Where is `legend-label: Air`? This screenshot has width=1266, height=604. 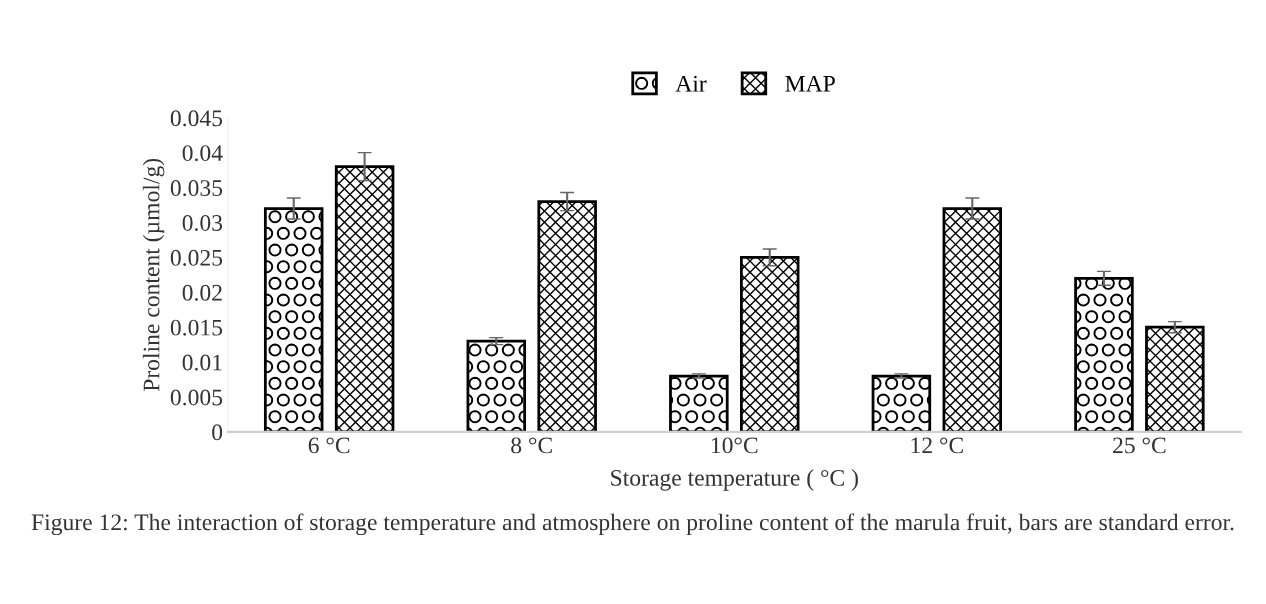 legend-label: Air is located at coordinates (691, 83).